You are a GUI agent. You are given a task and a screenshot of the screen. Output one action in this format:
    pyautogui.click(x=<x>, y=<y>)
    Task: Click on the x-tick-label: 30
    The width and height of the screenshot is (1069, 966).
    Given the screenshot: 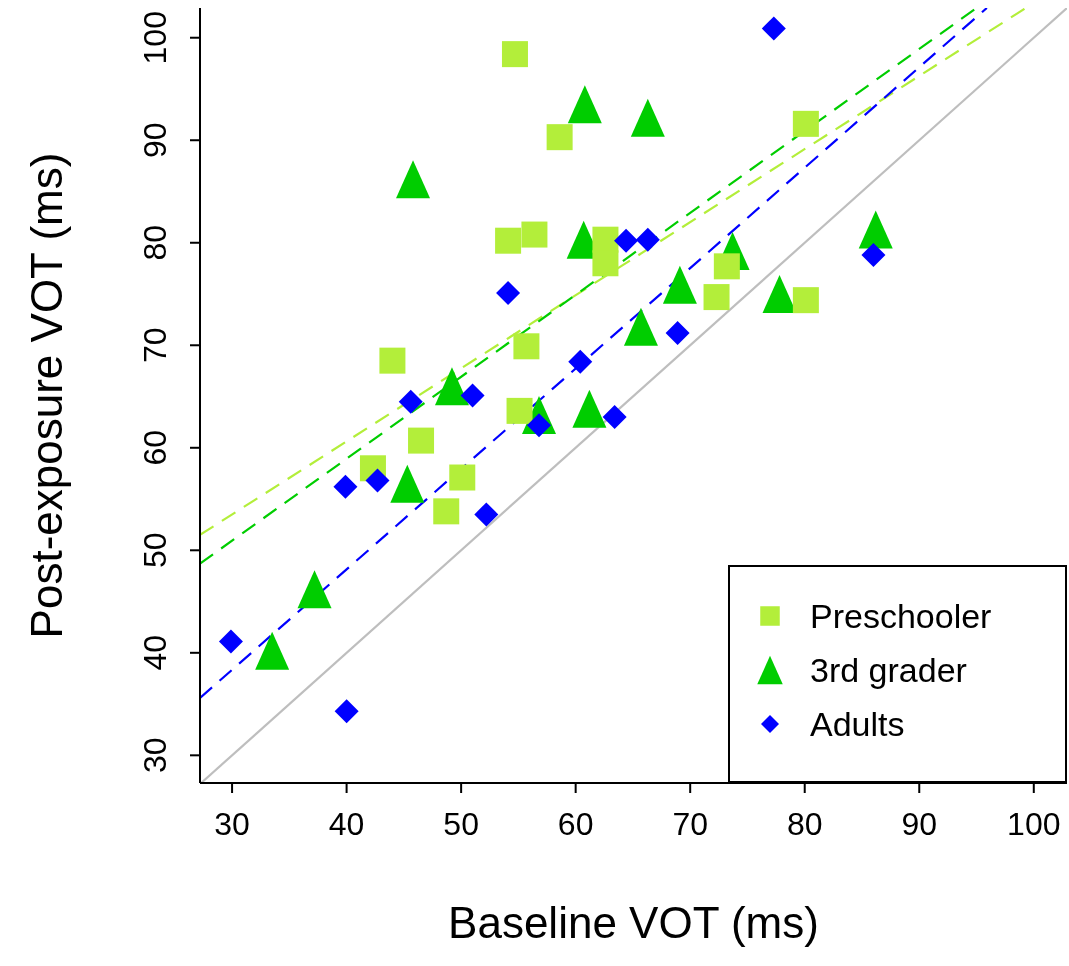 What is the action you would take?
    pyautogui.click(x=232, y=824)
    